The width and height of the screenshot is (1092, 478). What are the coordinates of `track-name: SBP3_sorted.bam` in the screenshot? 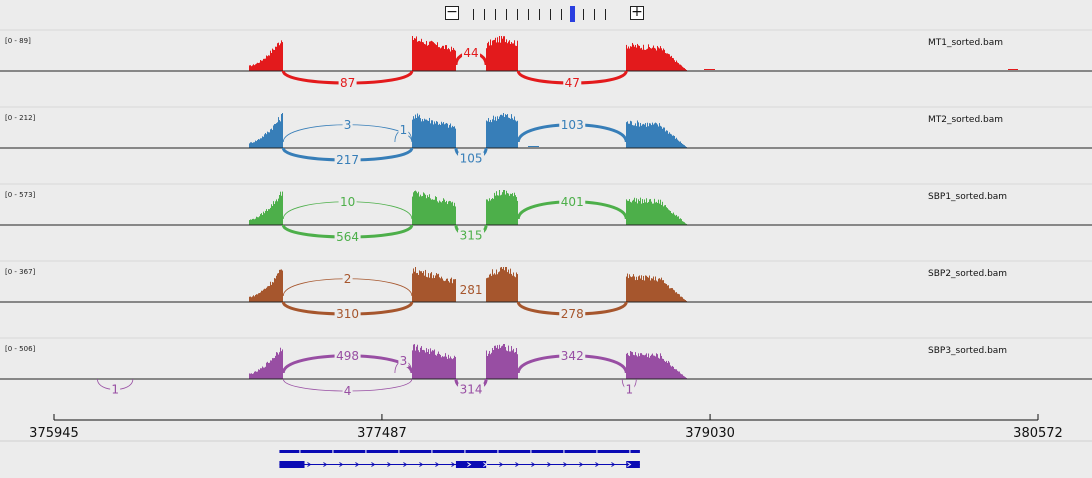 It's located at (967, 351).